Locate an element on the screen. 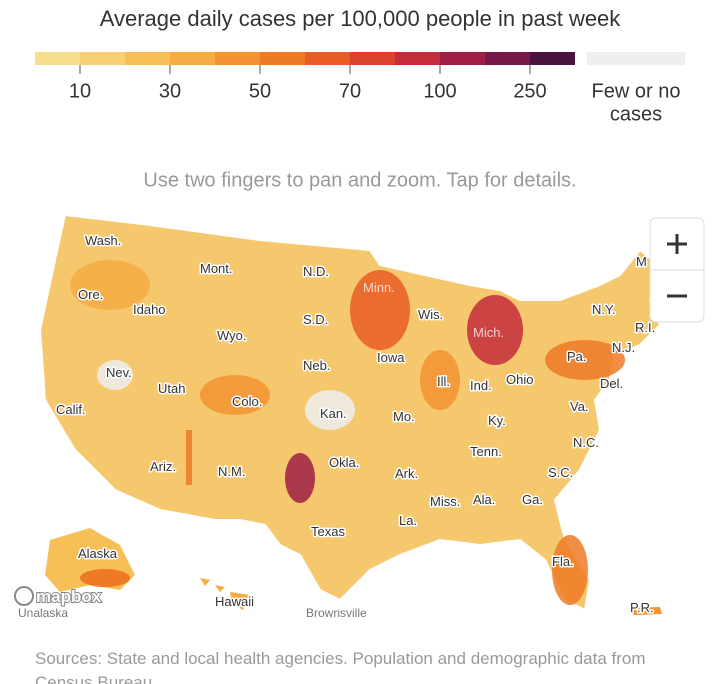 Image resolution: width=720 pixels, height=684 pixels. state-label: Wyo. is located at coordinates (232, 335).